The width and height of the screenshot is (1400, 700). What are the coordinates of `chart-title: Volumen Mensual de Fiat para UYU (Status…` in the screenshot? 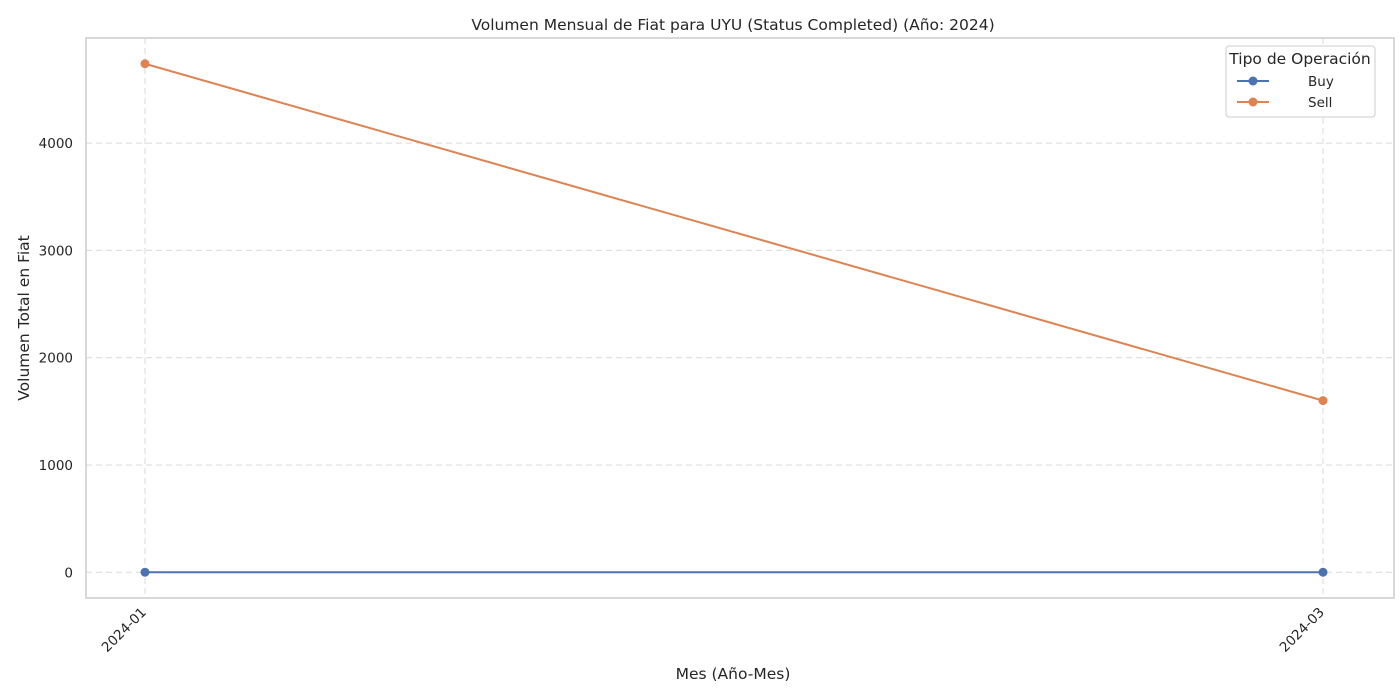 It's located at (732, 25).